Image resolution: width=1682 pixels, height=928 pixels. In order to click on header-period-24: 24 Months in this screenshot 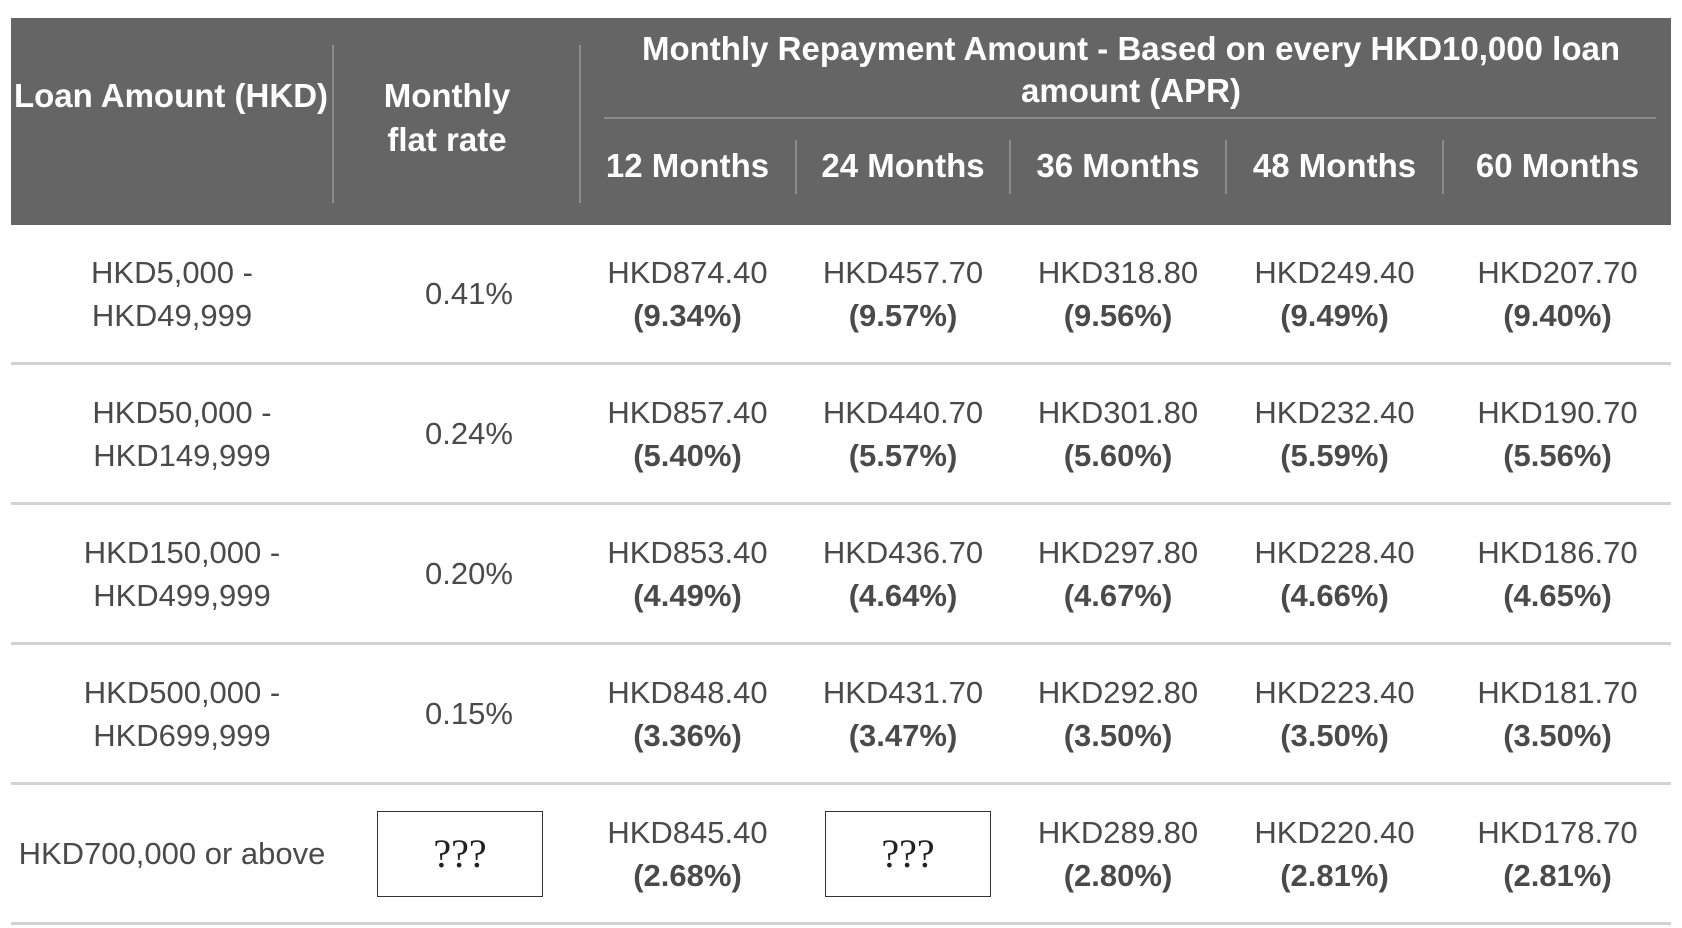, I will do `click(903, 165)`.